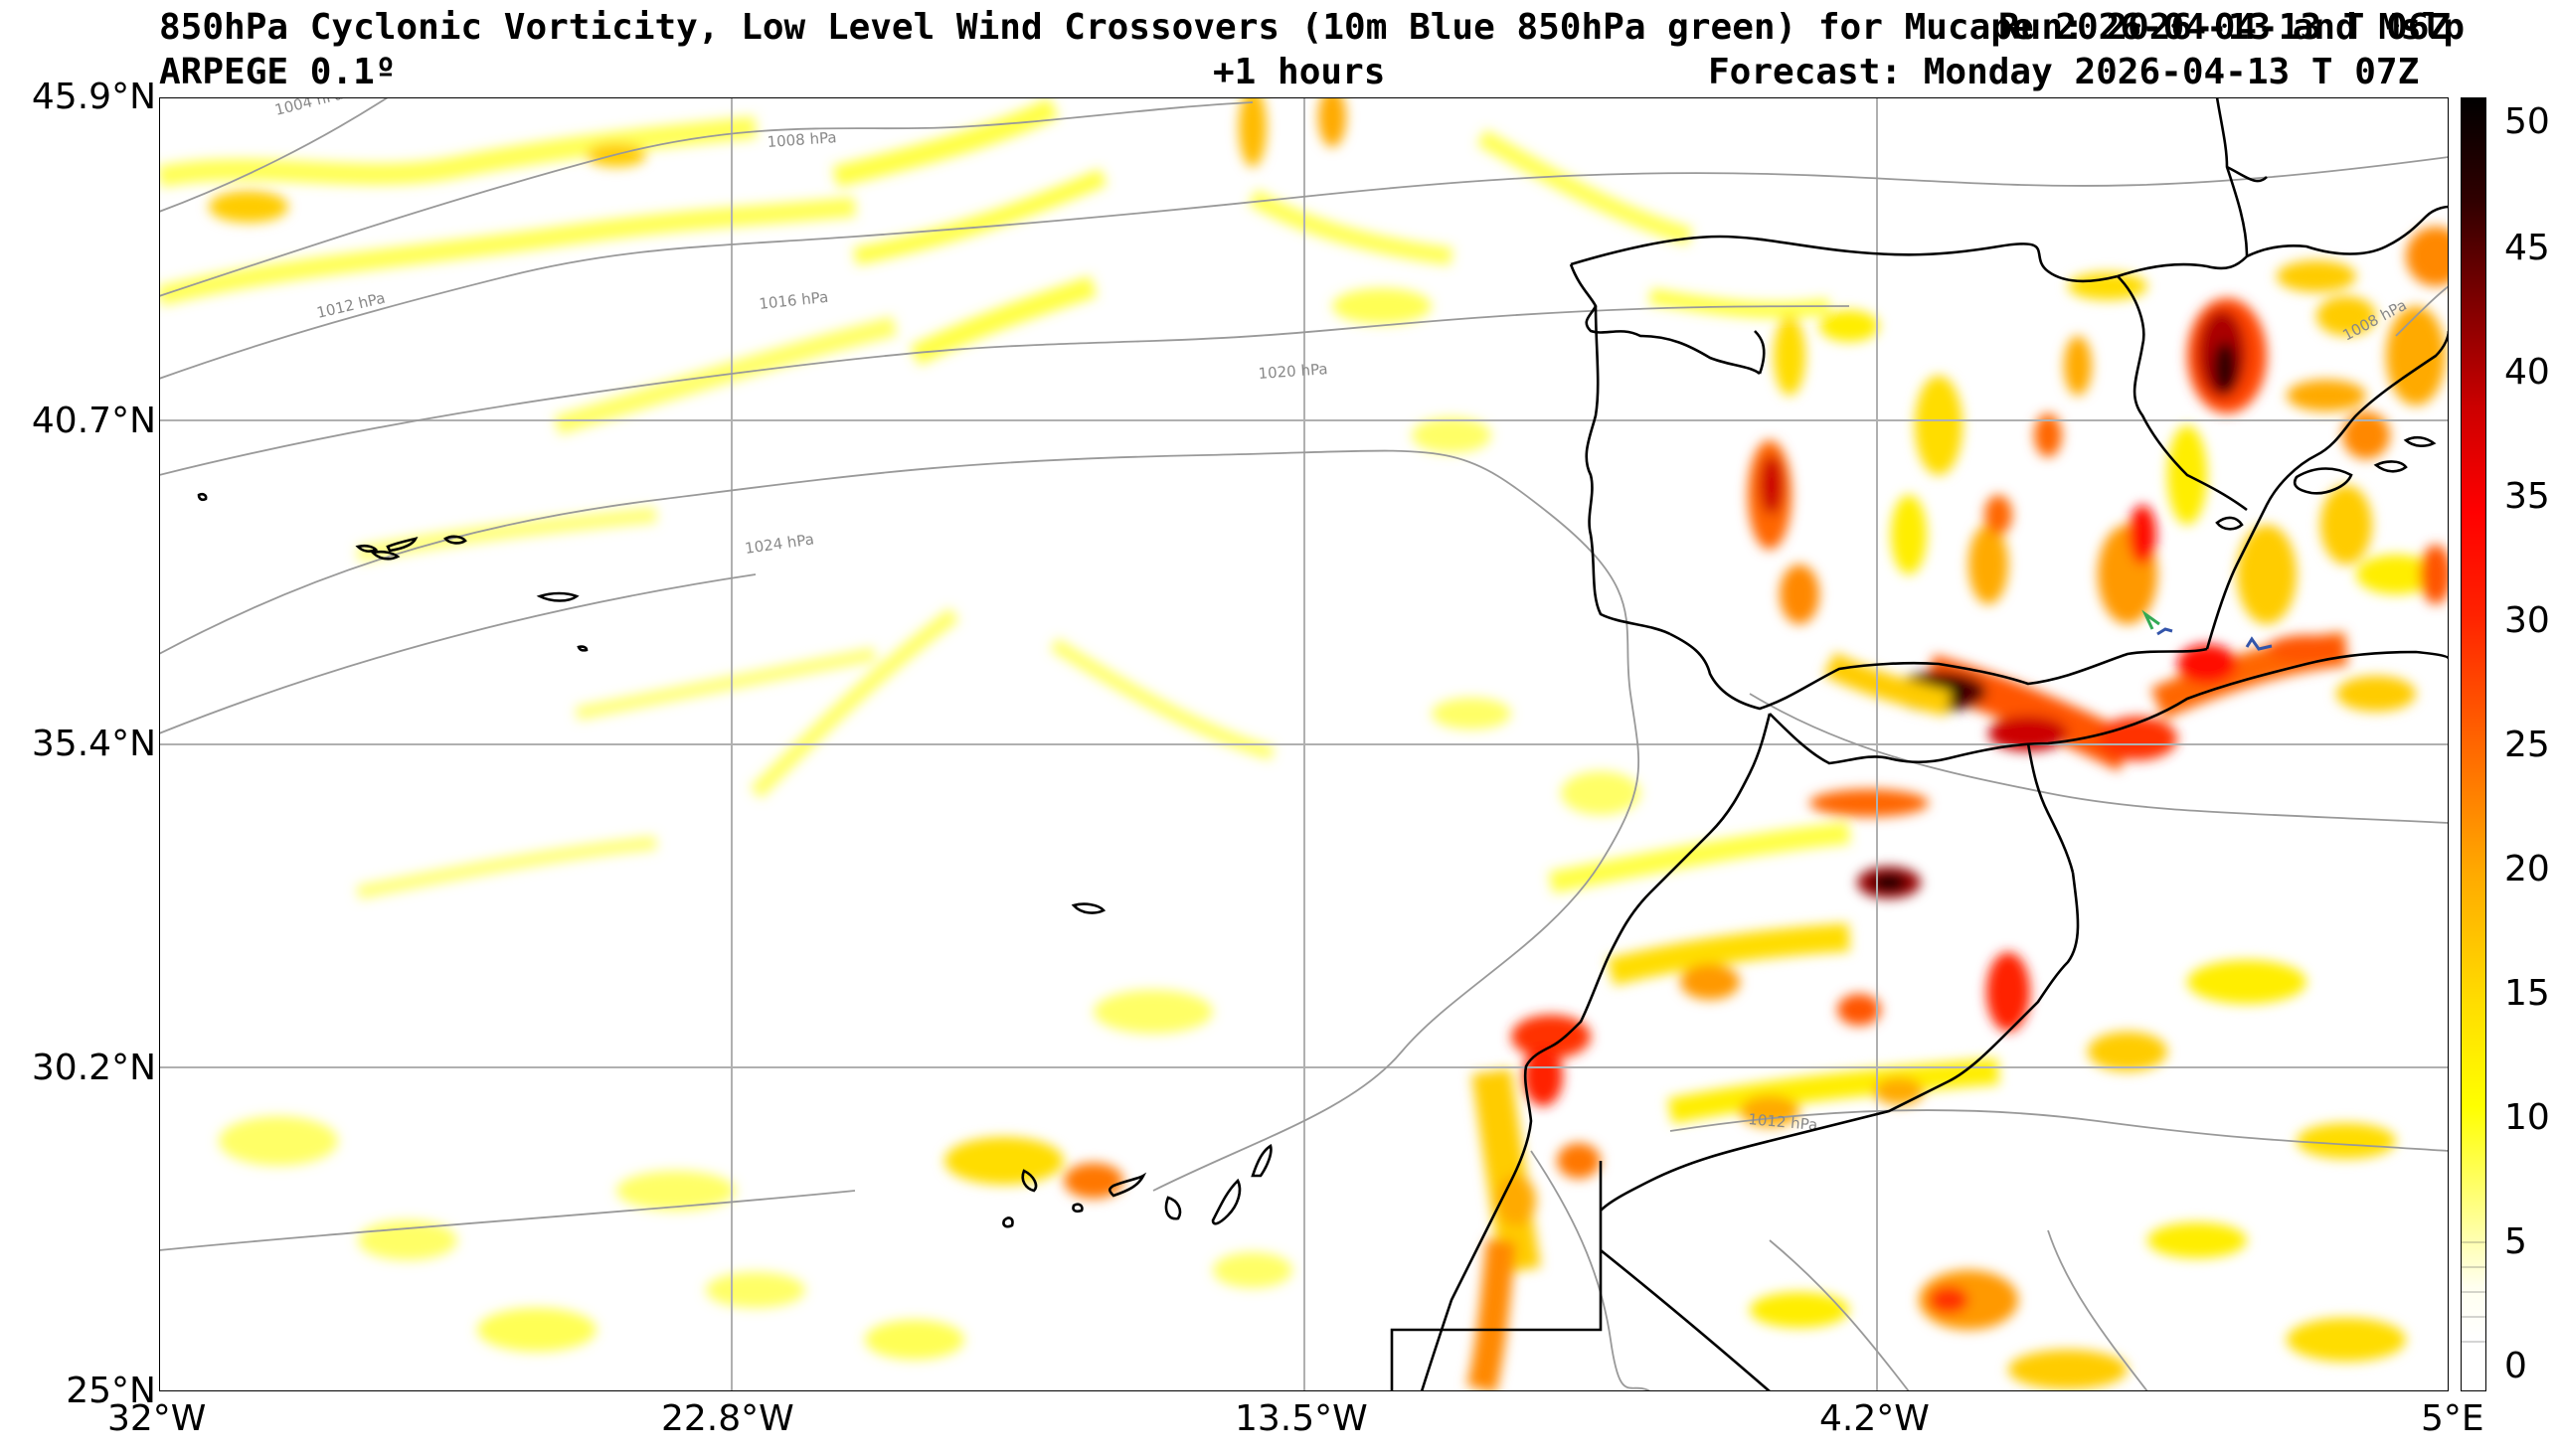 The width and height of the screenshot is (2560, 1456). I want to click on isobar-label: 1020 hPa, so click(1293, 371).